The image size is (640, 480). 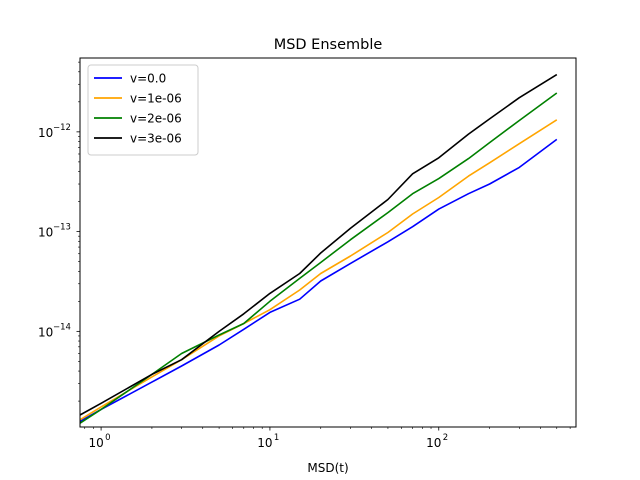 I want to click on legend-label-2: v=2e-06, so click(x=156, y=119).